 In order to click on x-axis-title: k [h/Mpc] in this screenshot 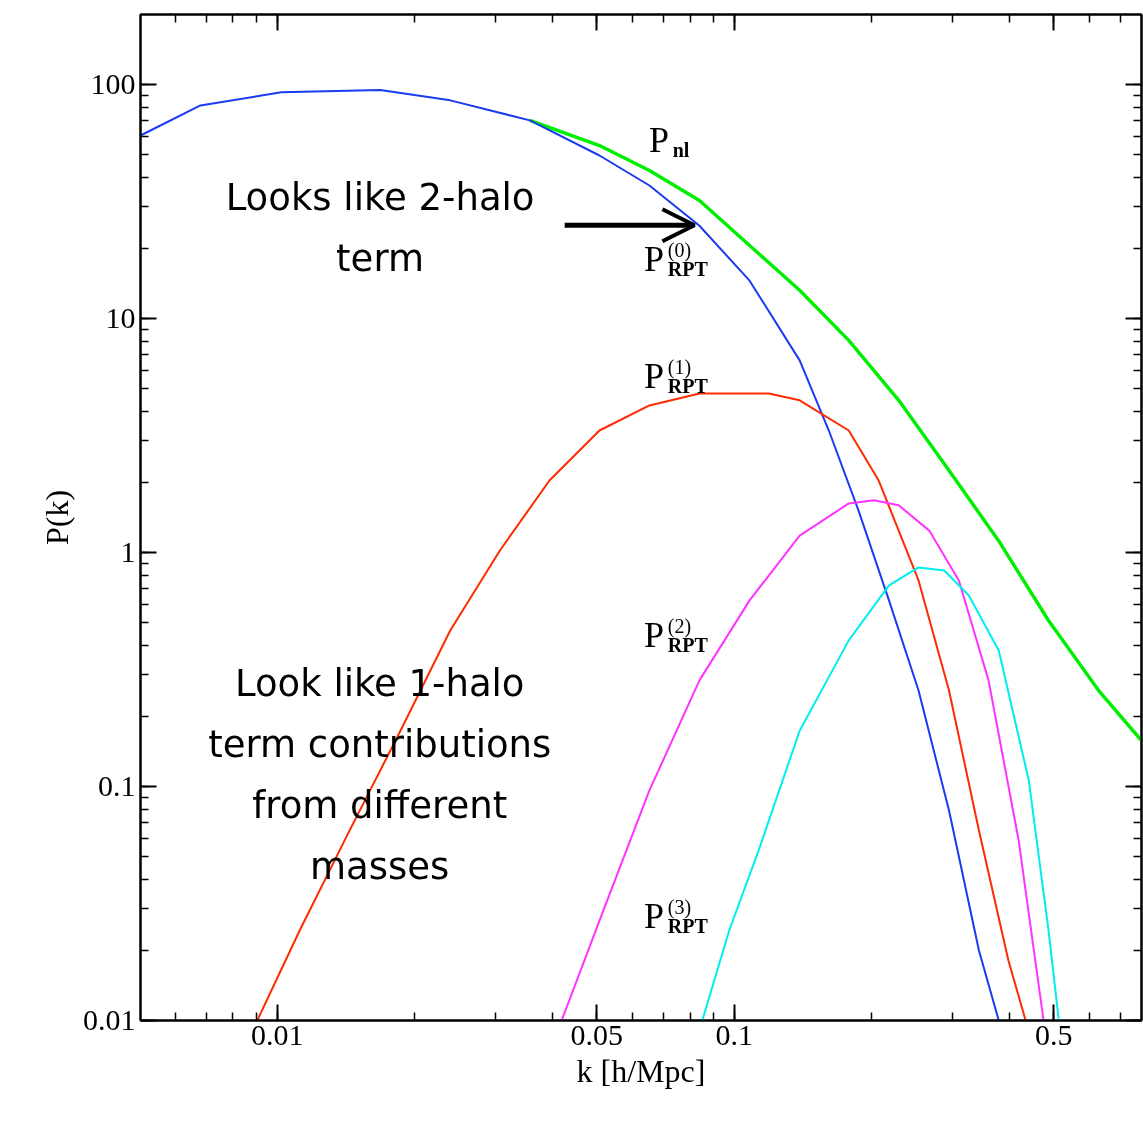, I will do `click(641, 1070)`.